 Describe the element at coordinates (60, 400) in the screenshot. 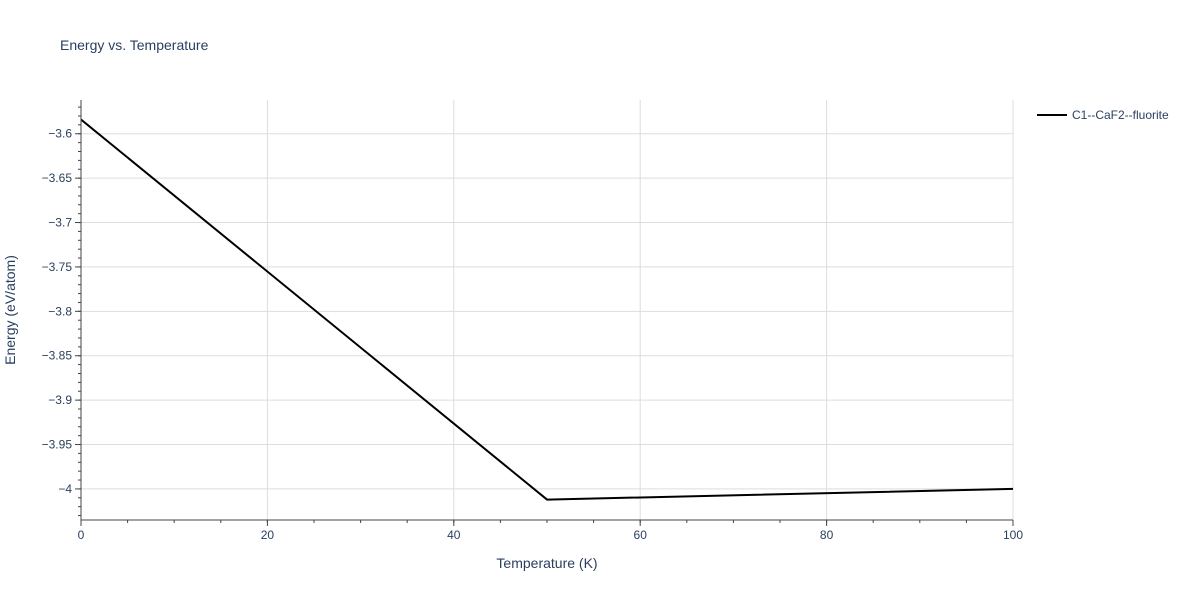

I see `y-tick-label: −3.9` at that location.